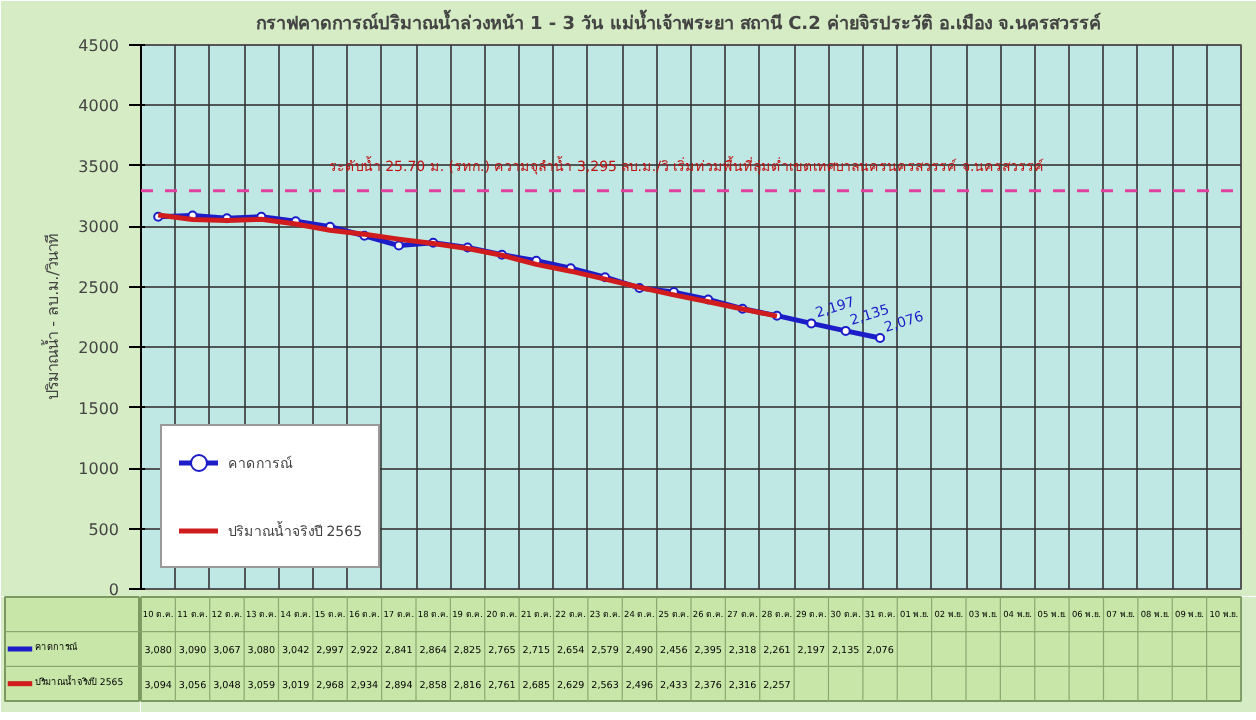  I want to click on y-axis-title: ปริมาณน้ำ - ลบ.ม./วินาที, so click(51, 317).